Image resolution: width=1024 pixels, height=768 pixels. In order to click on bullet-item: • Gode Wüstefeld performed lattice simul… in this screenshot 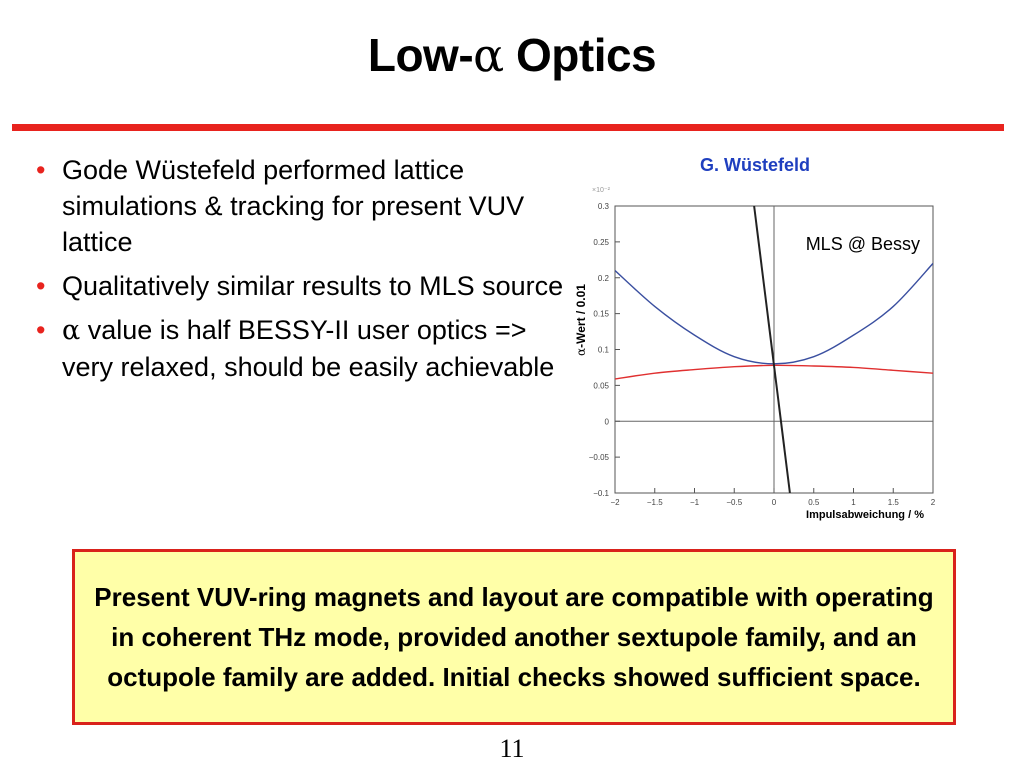, I will do `click(301, 206)`.